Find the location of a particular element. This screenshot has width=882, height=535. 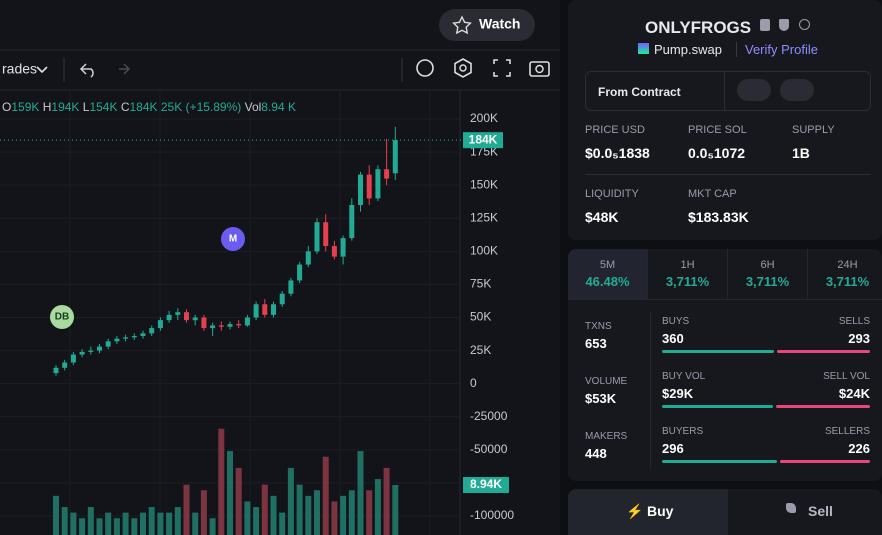

redo is located at coordinates (125, 69).